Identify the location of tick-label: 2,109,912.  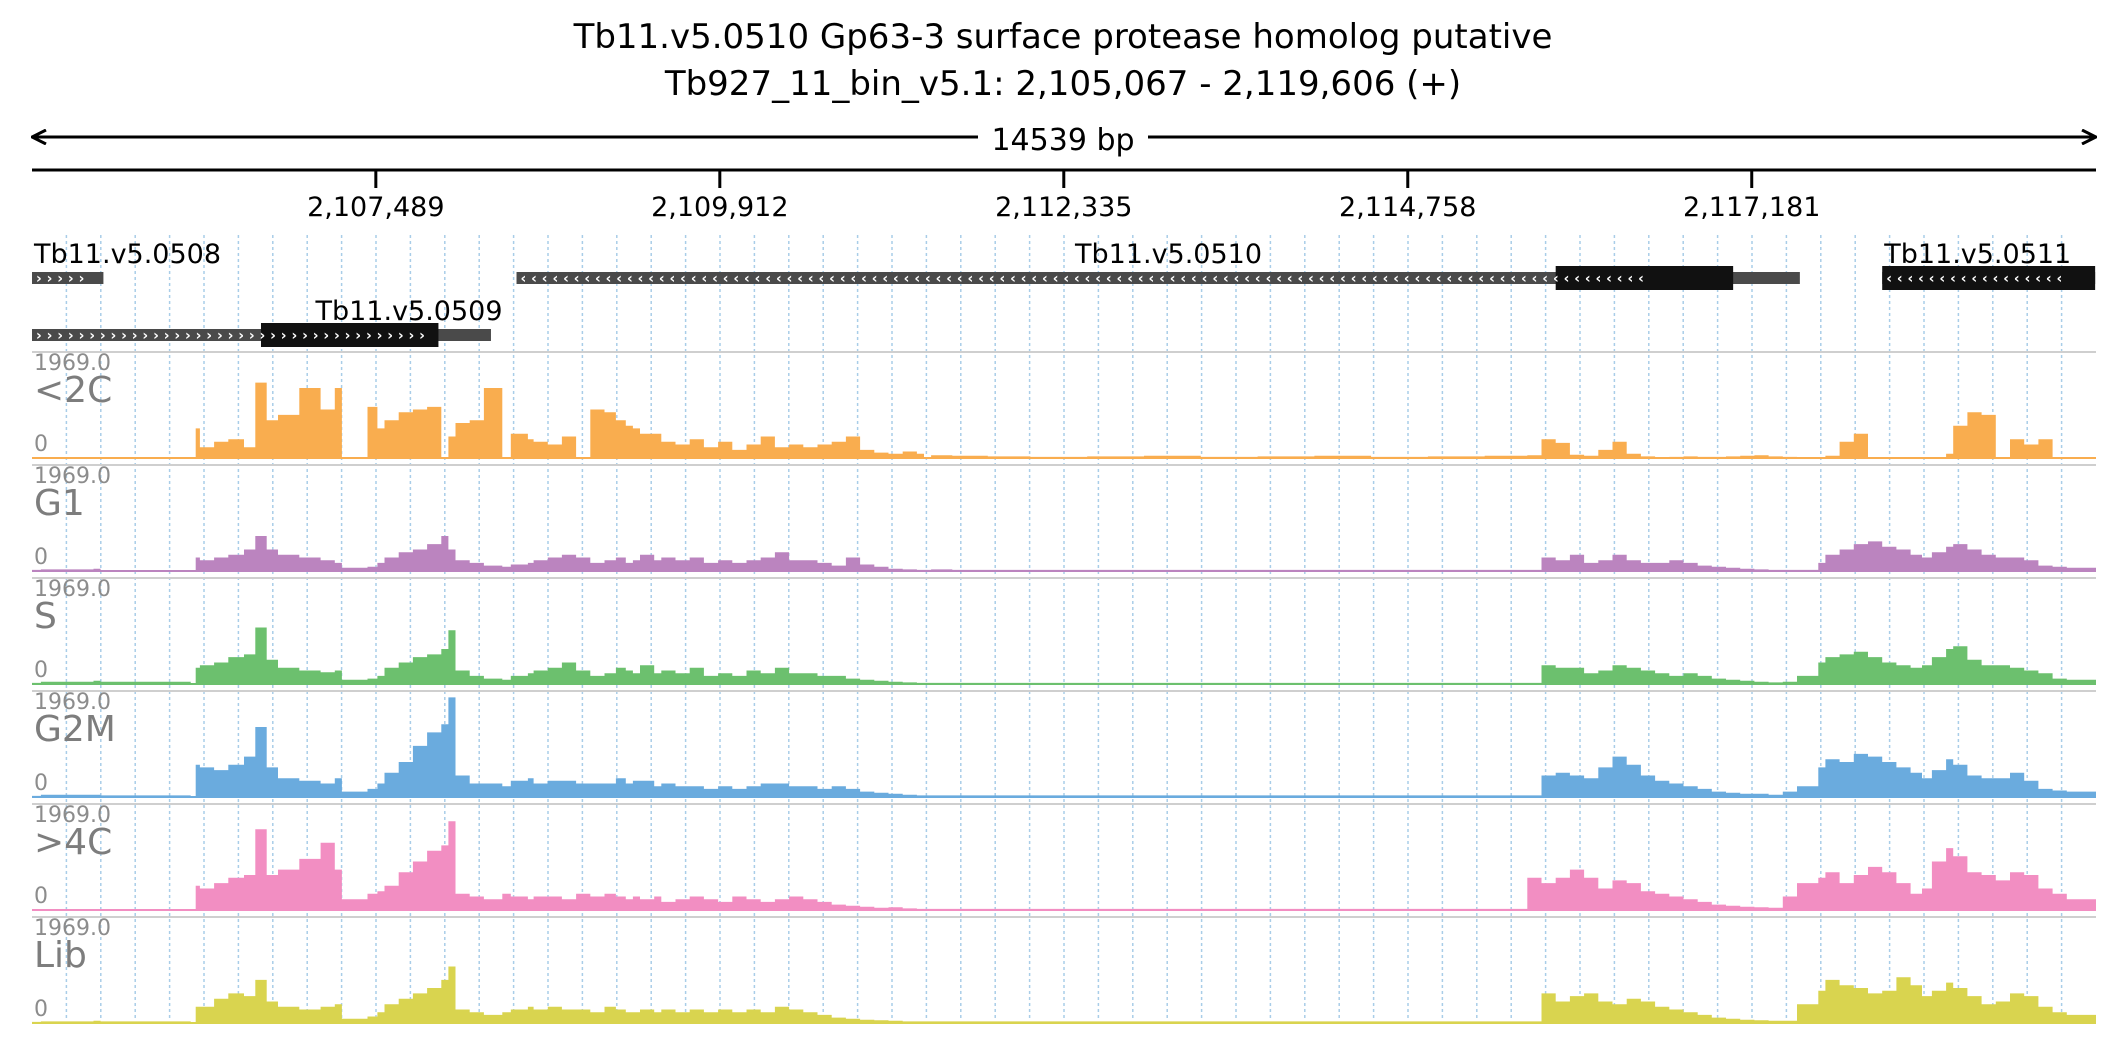
(719, 207).